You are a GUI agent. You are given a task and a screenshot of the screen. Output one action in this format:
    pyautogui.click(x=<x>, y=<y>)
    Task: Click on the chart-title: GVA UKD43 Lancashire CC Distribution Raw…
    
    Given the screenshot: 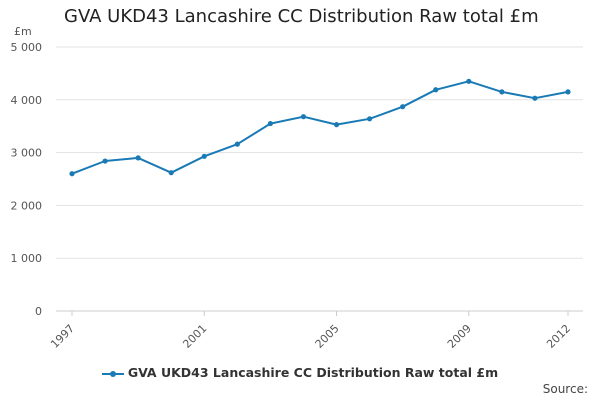 What is the action you would take?
    pyautogui.click(x=301, y=16)
    